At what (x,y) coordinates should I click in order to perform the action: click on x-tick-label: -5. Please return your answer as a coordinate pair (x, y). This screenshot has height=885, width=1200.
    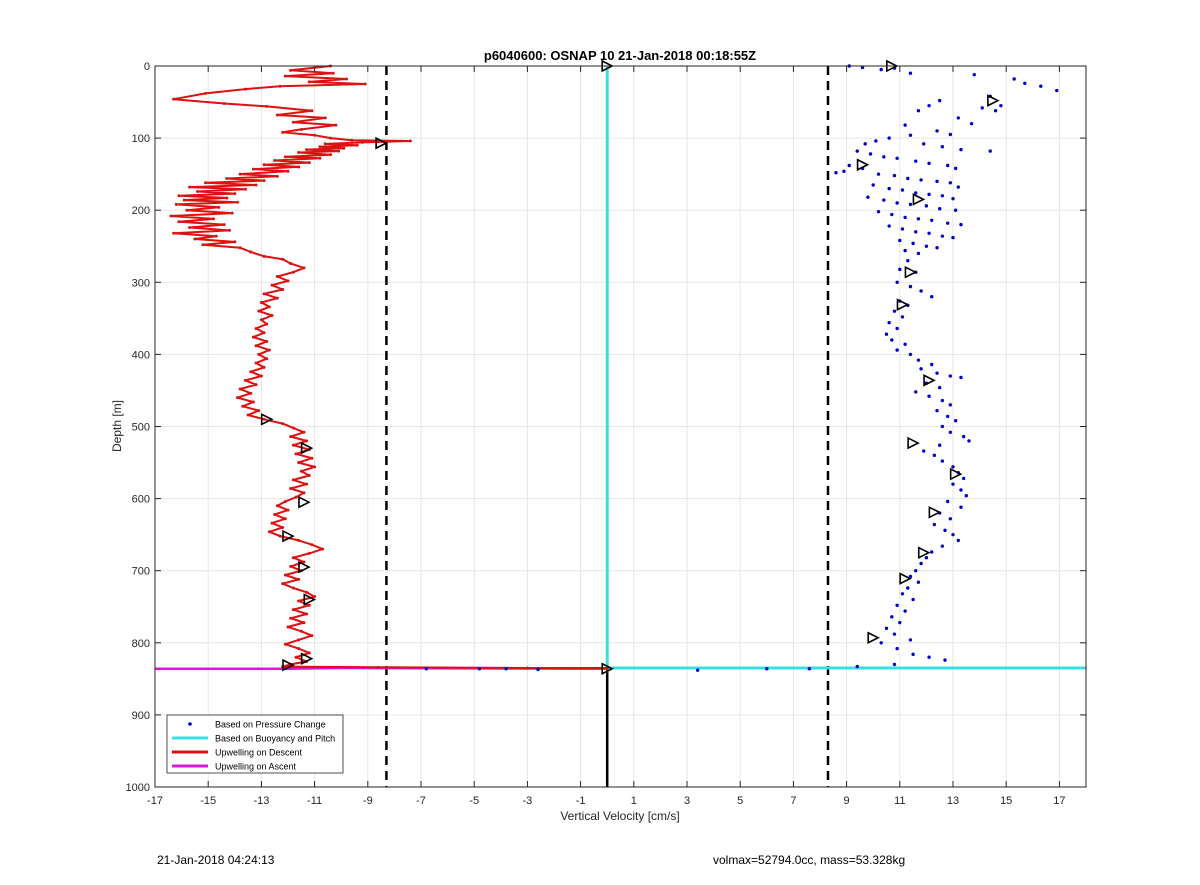
    Looking at the image, I should click on (474, 801).